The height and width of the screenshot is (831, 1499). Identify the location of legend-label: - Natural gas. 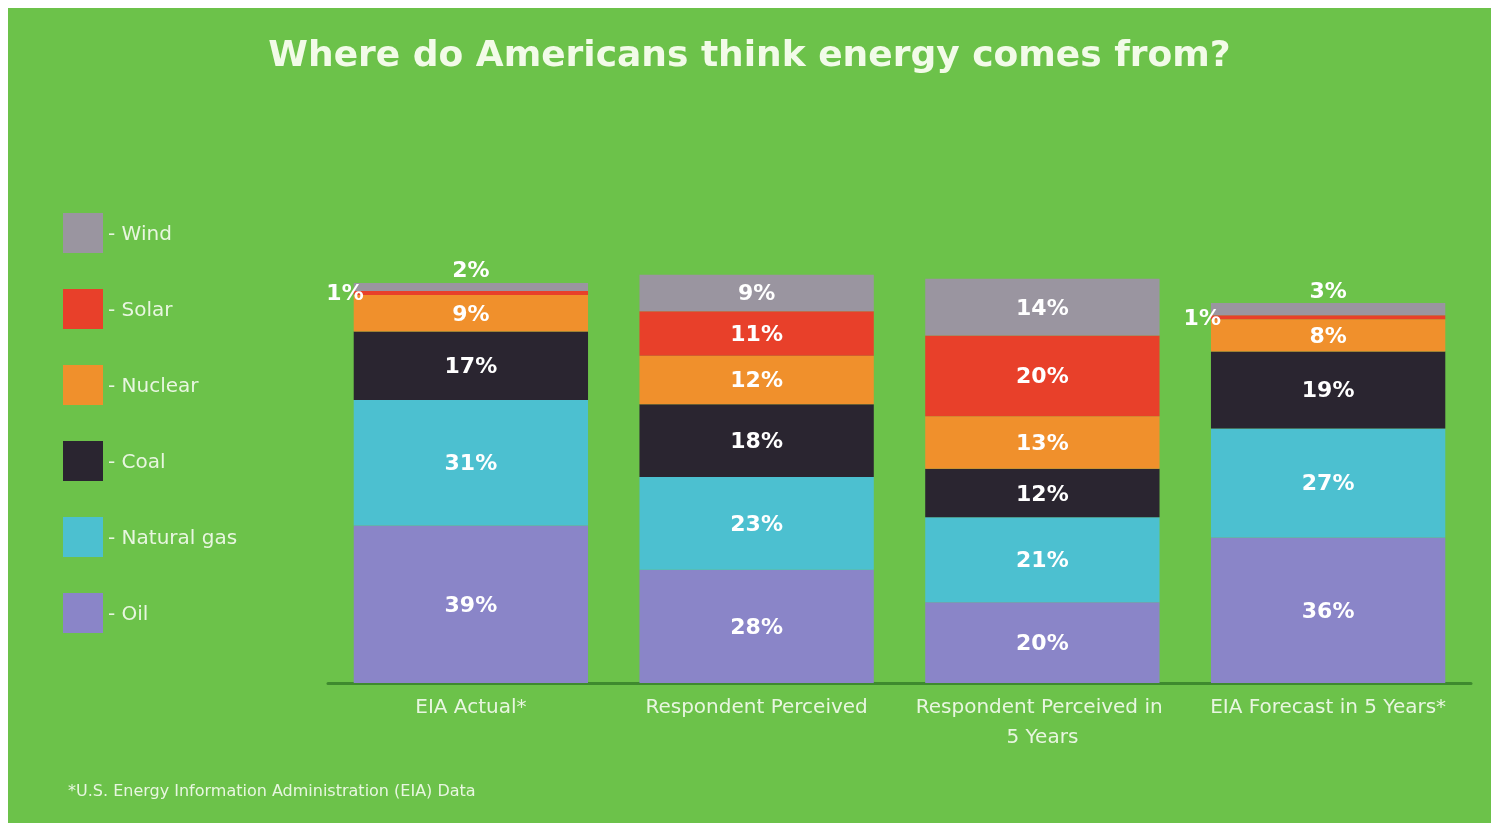
(173, 537).